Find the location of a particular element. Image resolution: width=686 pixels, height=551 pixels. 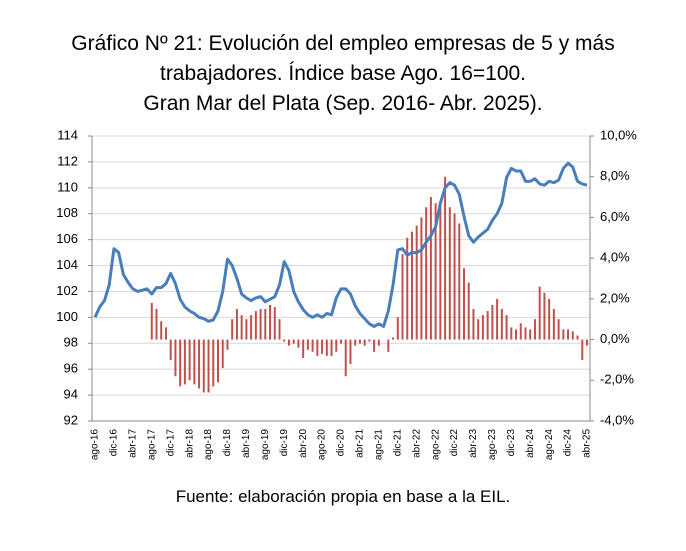

y-tick-label: 102 is located at coordinates (67, 290).